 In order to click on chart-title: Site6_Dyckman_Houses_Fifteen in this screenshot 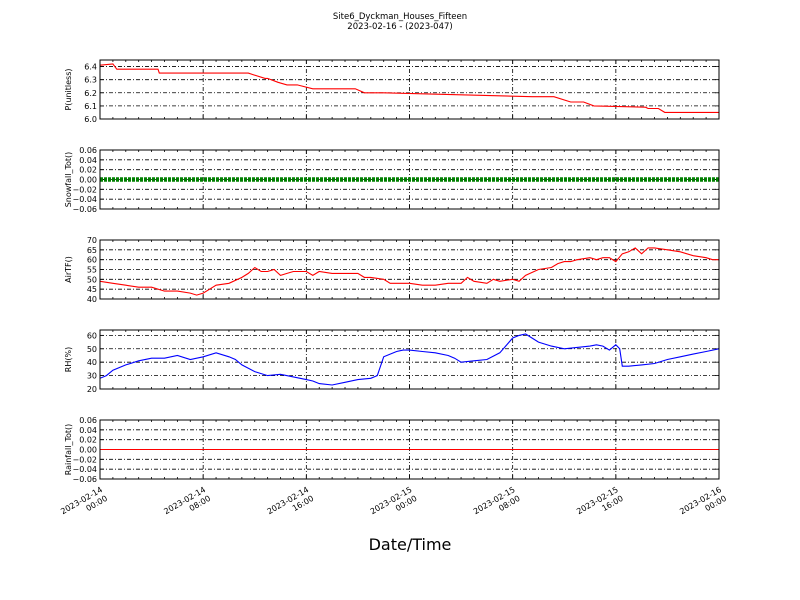, I will do `click(400, 17)`.